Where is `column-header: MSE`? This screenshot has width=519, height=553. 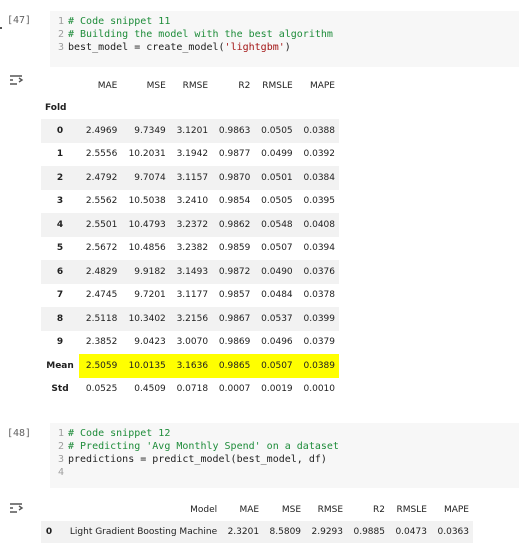 column-header: MSE is located at coordinates (156, 86).